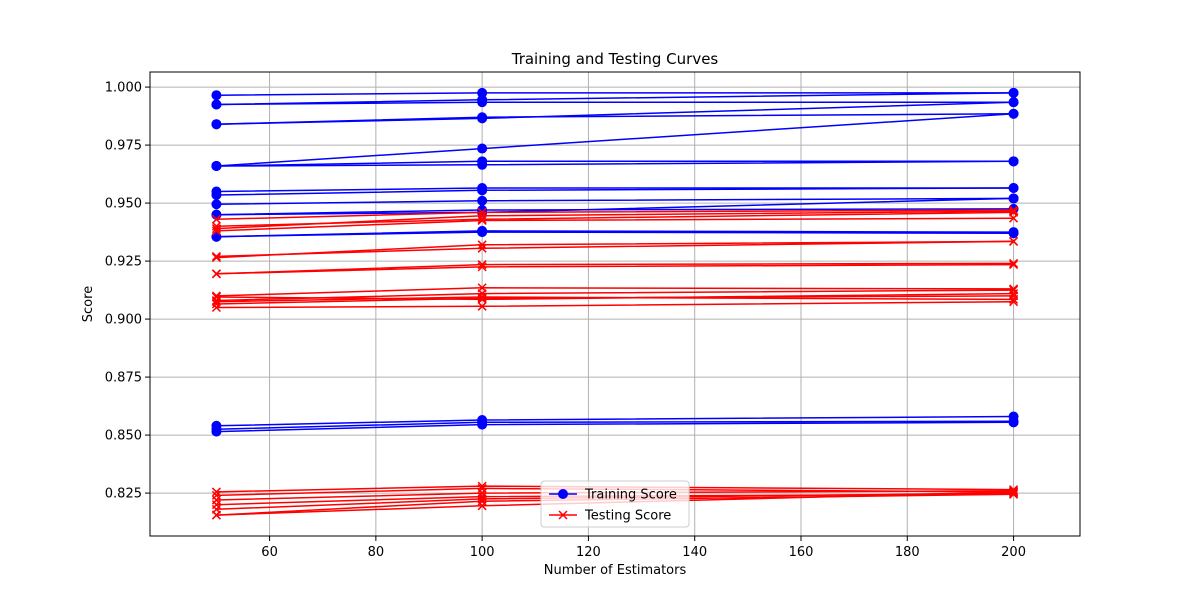  I want to click on y-tick-label: 1.000, so click(123, 88).